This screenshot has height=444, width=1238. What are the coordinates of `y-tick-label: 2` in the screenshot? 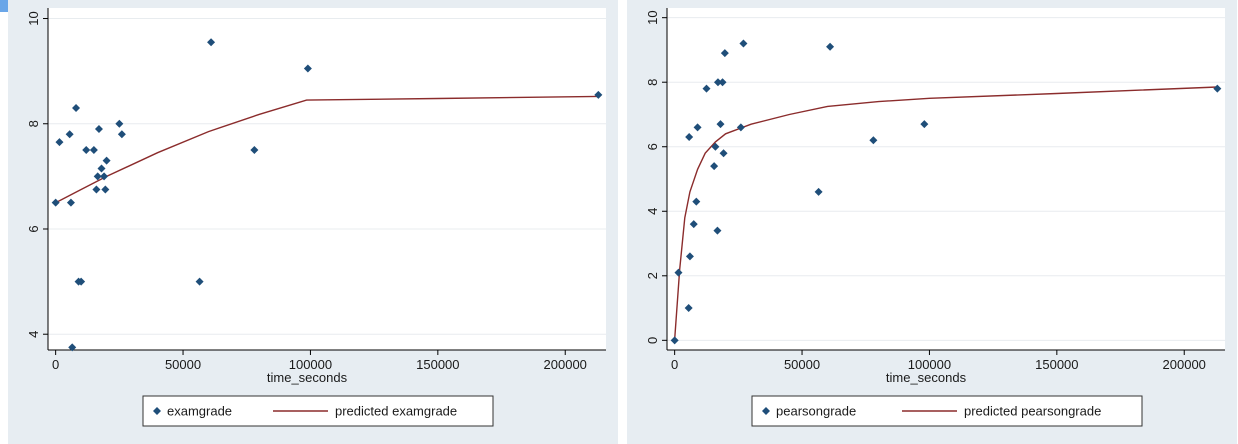 It's located at (652, 275).